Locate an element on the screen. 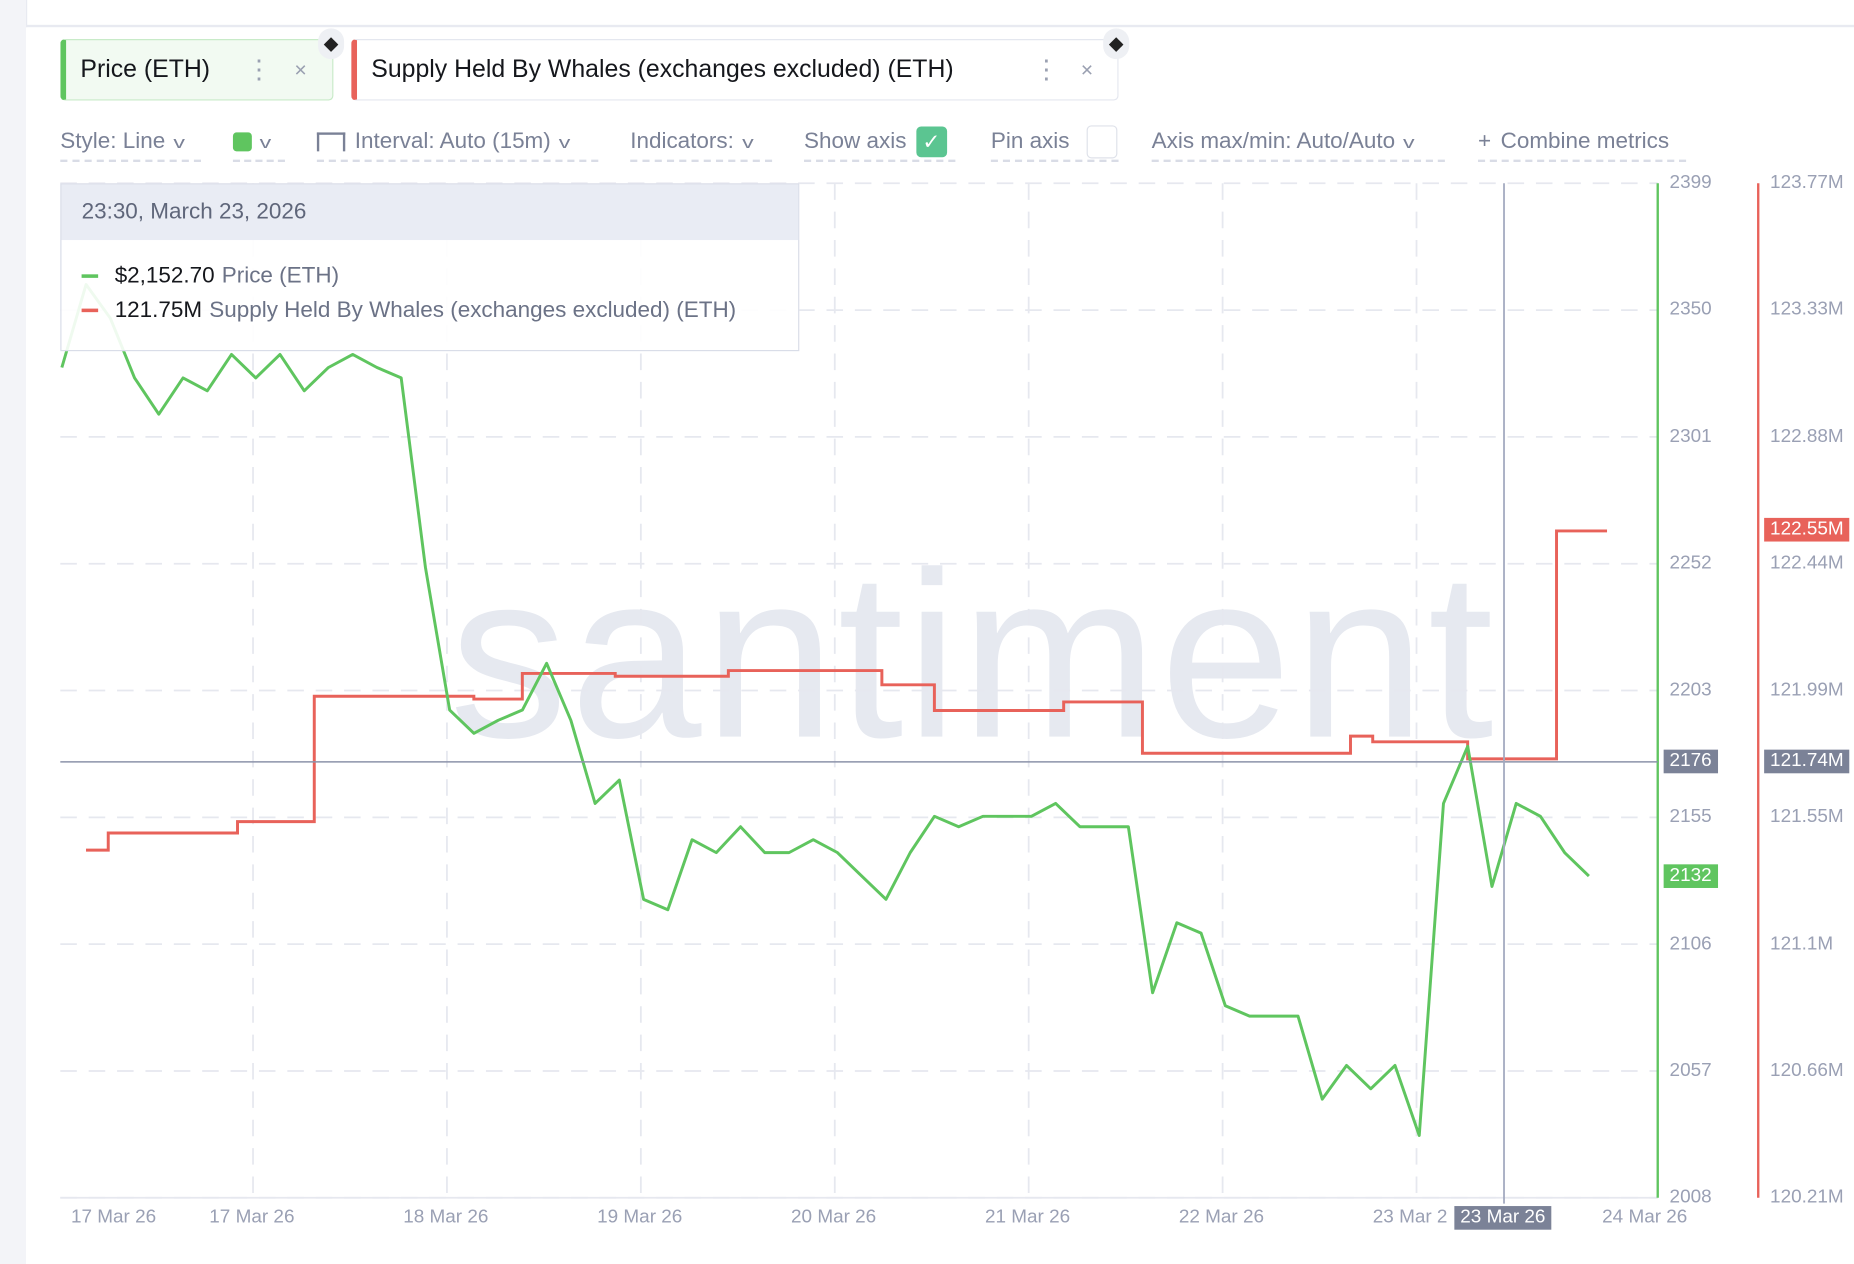 The height and width of the screenshot is (1264, 1854). tooltip-value: $2,152.70 is located at coordinates (164, 275).